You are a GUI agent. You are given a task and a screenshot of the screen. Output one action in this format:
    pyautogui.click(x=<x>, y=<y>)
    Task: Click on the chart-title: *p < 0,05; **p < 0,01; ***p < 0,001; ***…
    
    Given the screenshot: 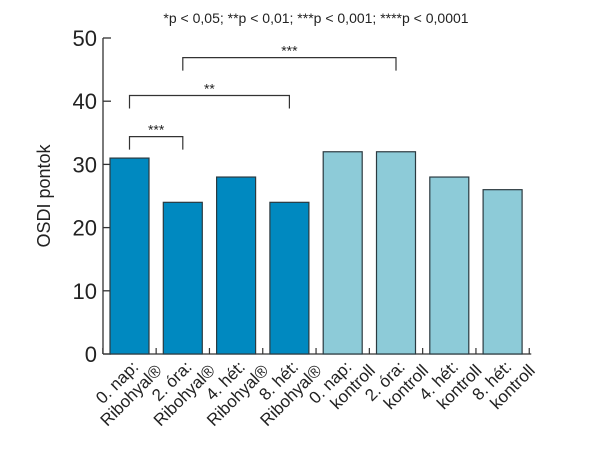 What is the action you would take?
    pyautogui.click(x=315, y=18)
    